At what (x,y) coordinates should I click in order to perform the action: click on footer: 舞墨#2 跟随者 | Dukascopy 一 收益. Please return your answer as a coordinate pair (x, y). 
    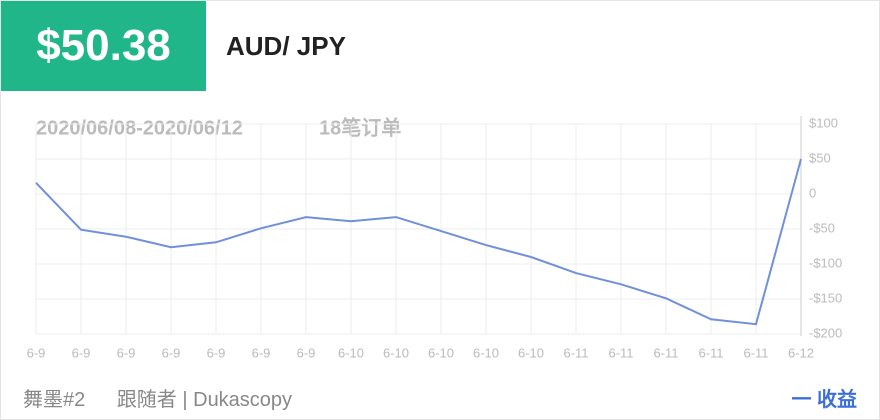
    Looking at the image, I should click on (440, 397).